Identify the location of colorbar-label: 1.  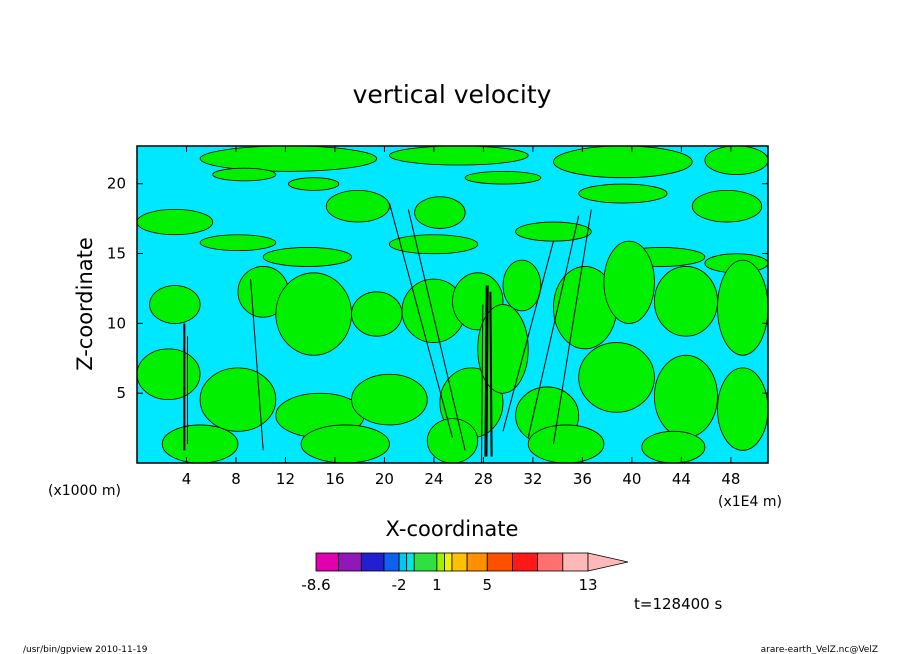
(437, 585).